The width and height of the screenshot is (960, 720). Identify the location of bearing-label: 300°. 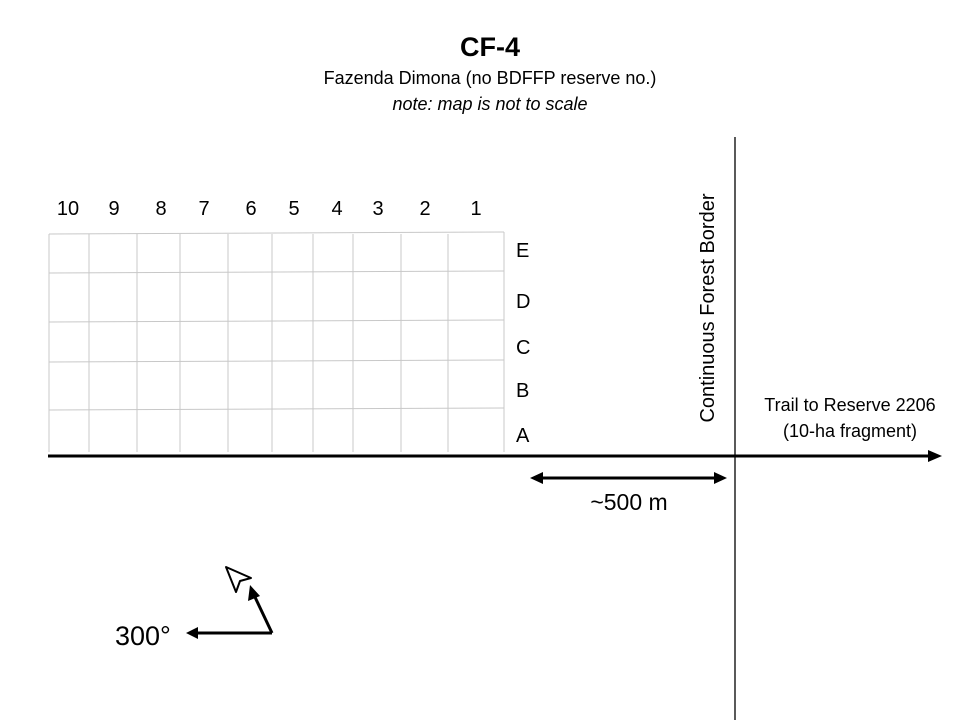
(143, 636).